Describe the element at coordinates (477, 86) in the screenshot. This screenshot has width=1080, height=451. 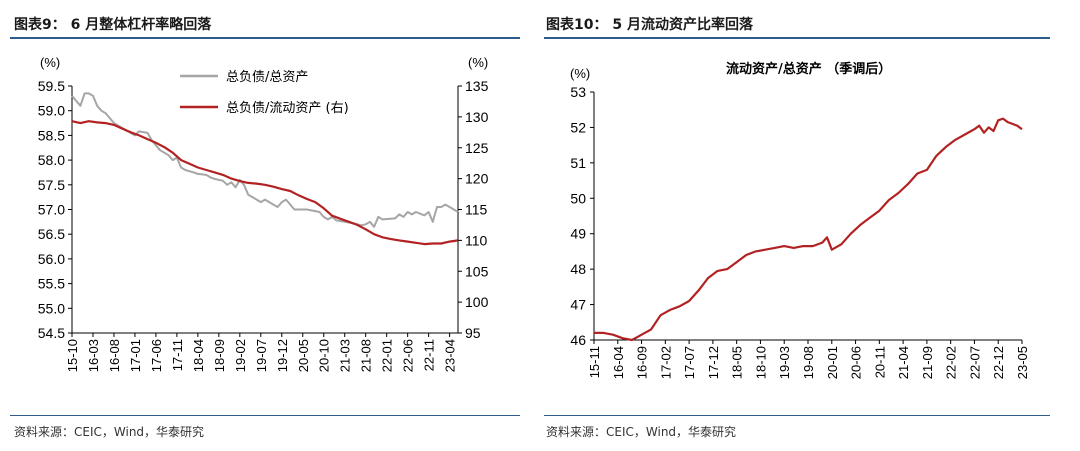
I see `y2-tick-label: 135` at that location.